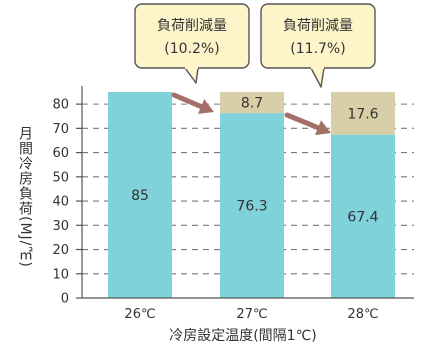 This screenshot has height=347, width=426. I want to click on bar-reduction-label-2: 17.6, so click(362, 114).